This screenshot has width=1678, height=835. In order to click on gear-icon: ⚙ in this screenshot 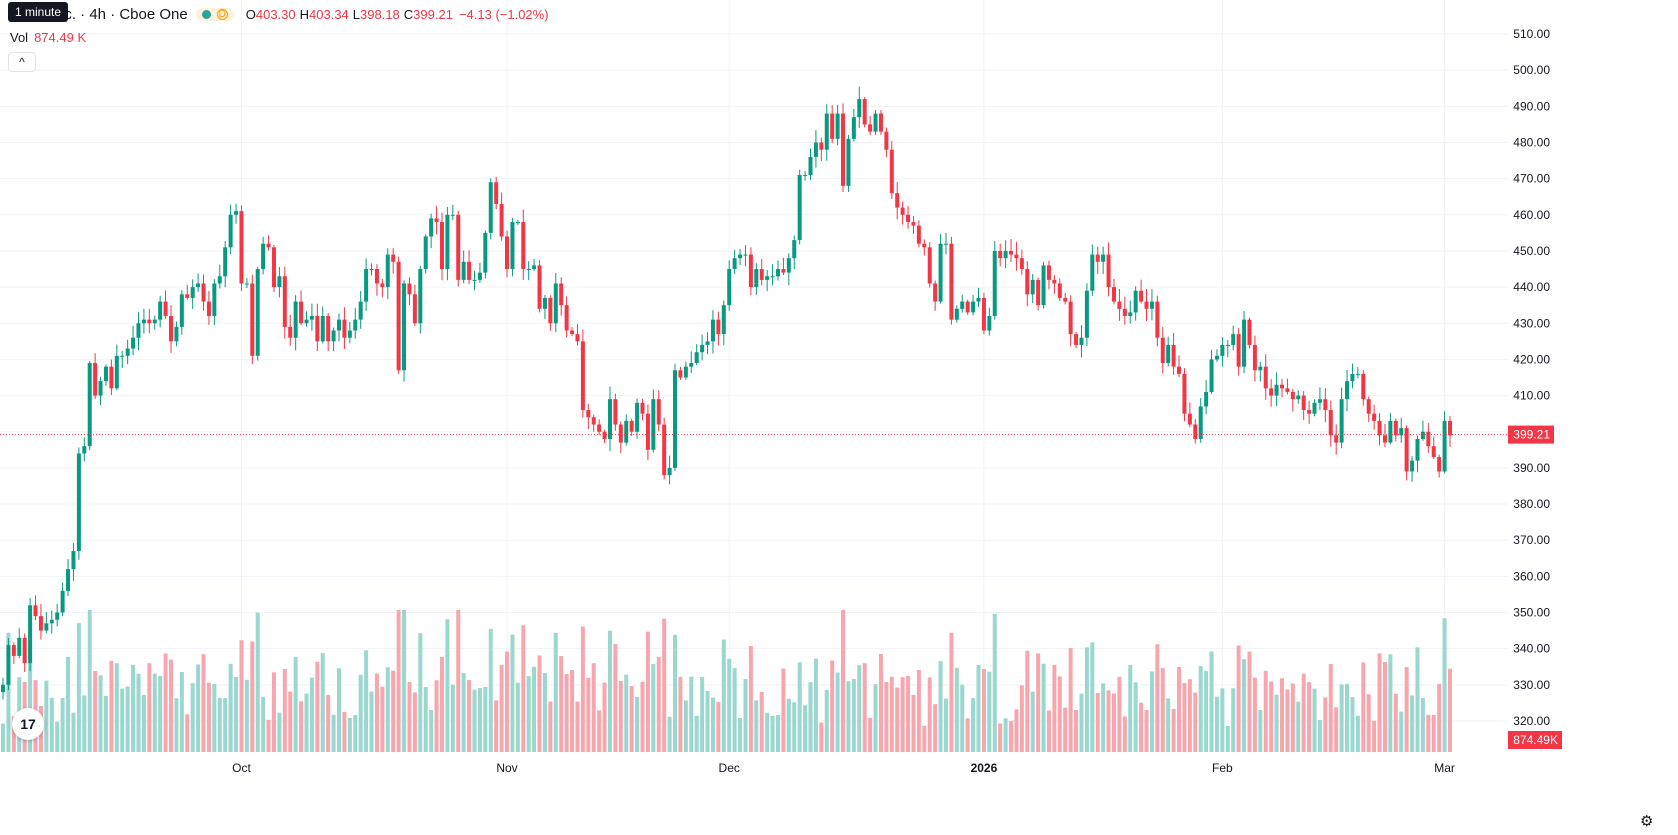, I will do `click(1647, 821)`.